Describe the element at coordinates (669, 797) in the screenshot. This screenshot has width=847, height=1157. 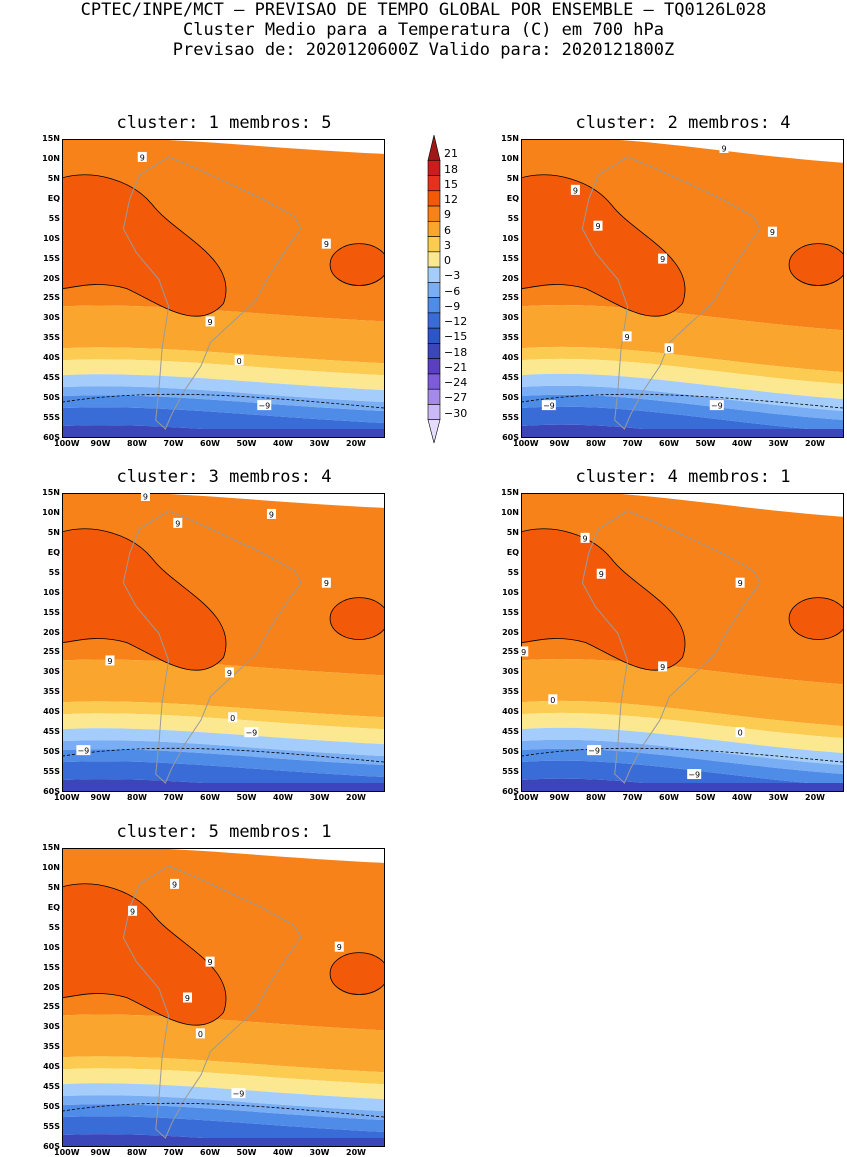
I see `longitude-tick-label: 60W` at that location.